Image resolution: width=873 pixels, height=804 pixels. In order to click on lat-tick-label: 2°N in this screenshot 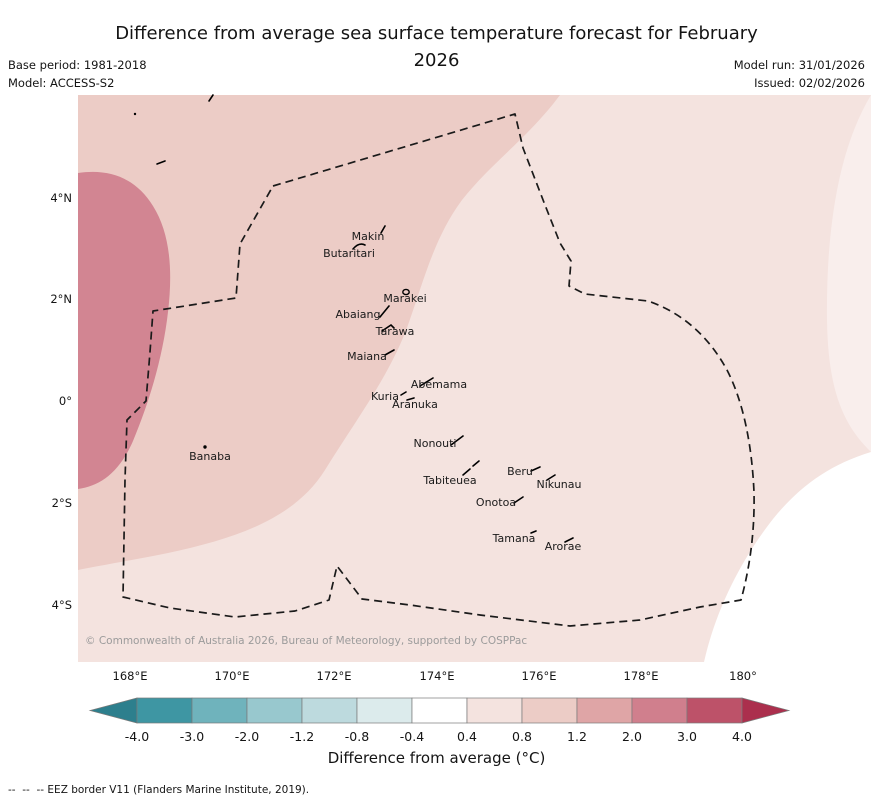, I will do `click(61, 299)`.